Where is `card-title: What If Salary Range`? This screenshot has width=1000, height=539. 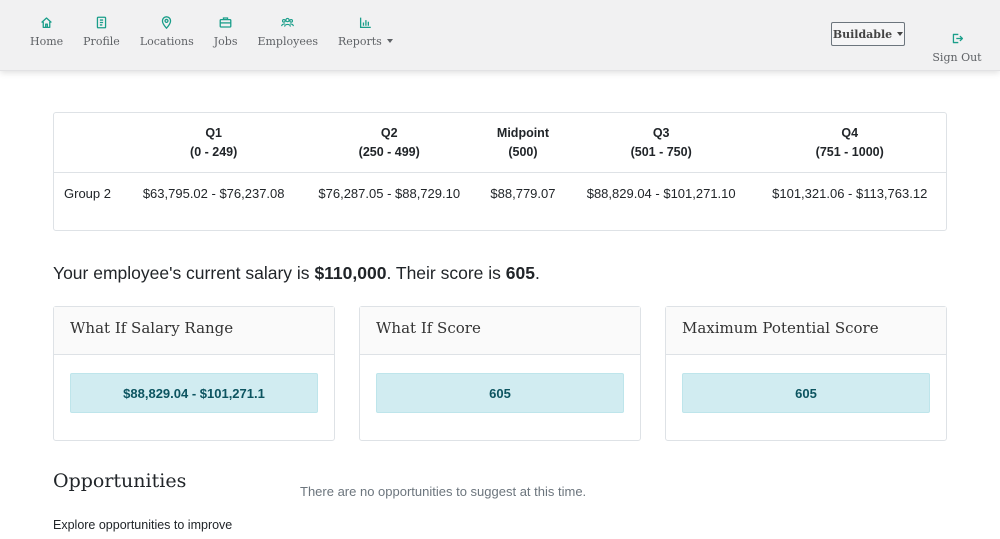
card-title: What If Salary Range is located at coordinates (194, 331).